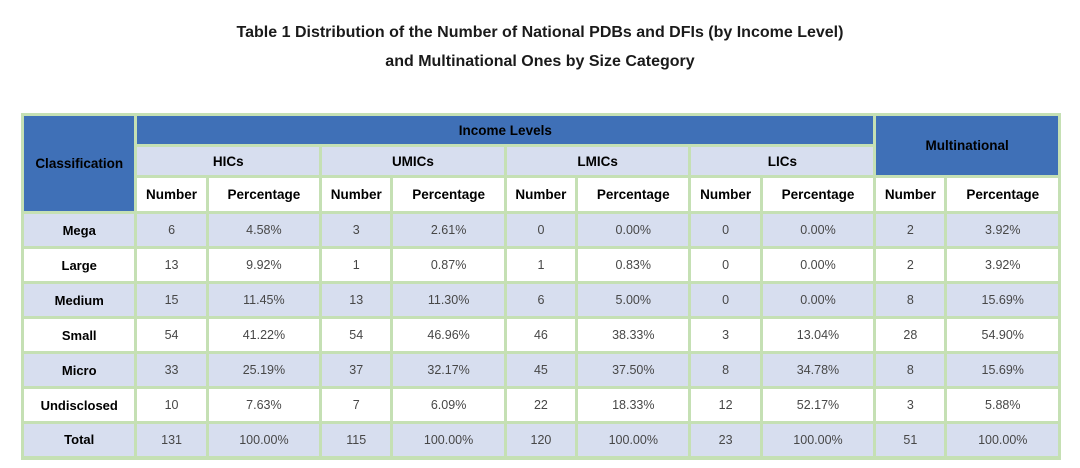 This screenshot has width=1080, height=468. What do you see at coordinates (633, 370) in the screenshot?
I see `table-cell: 37.50%` at bounding box center [633, 370].